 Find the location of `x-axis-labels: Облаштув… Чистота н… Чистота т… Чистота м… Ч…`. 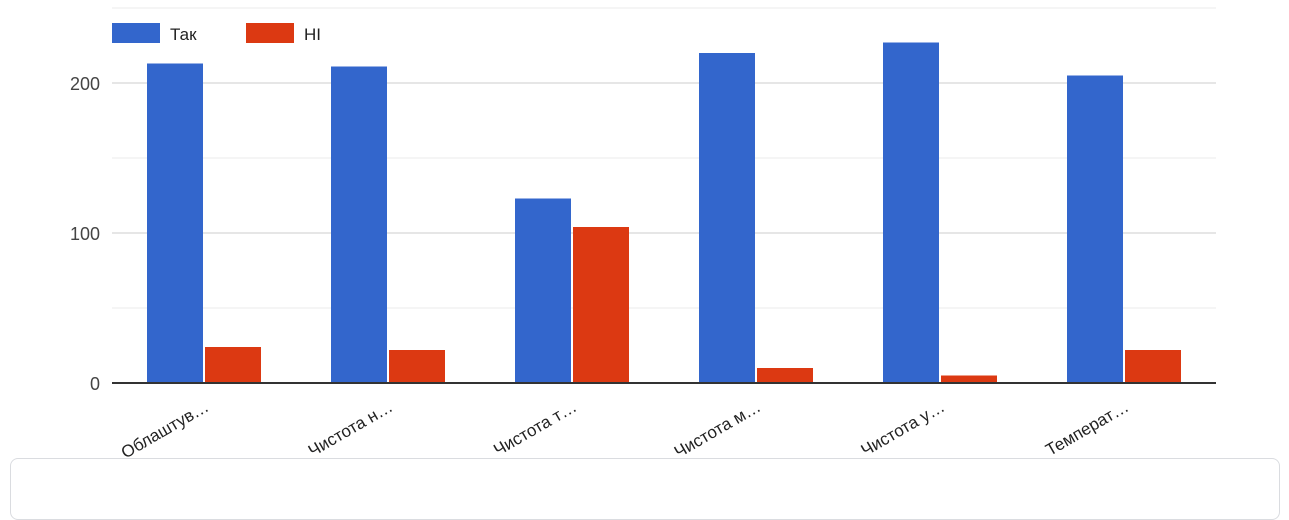

x-axis-labels: Облаштув… Чистота н… Чистота т… Чистота м… Ч… is located at coordinates (625, 429).